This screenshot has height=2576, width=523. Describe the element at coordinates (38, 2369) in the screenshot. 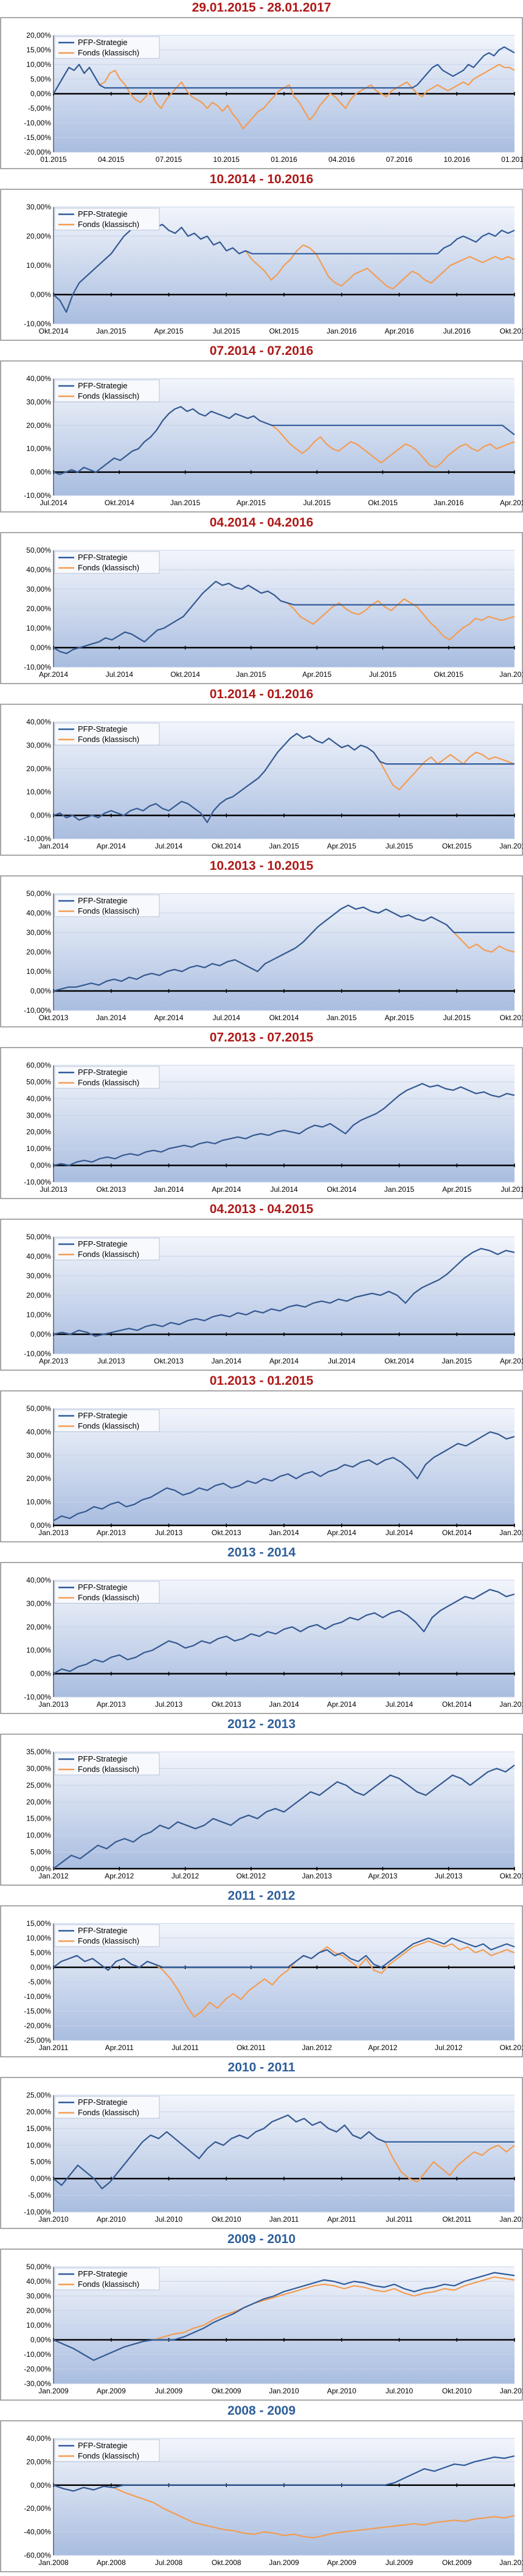

I see `y-tick-label: -20,00%` at that location.